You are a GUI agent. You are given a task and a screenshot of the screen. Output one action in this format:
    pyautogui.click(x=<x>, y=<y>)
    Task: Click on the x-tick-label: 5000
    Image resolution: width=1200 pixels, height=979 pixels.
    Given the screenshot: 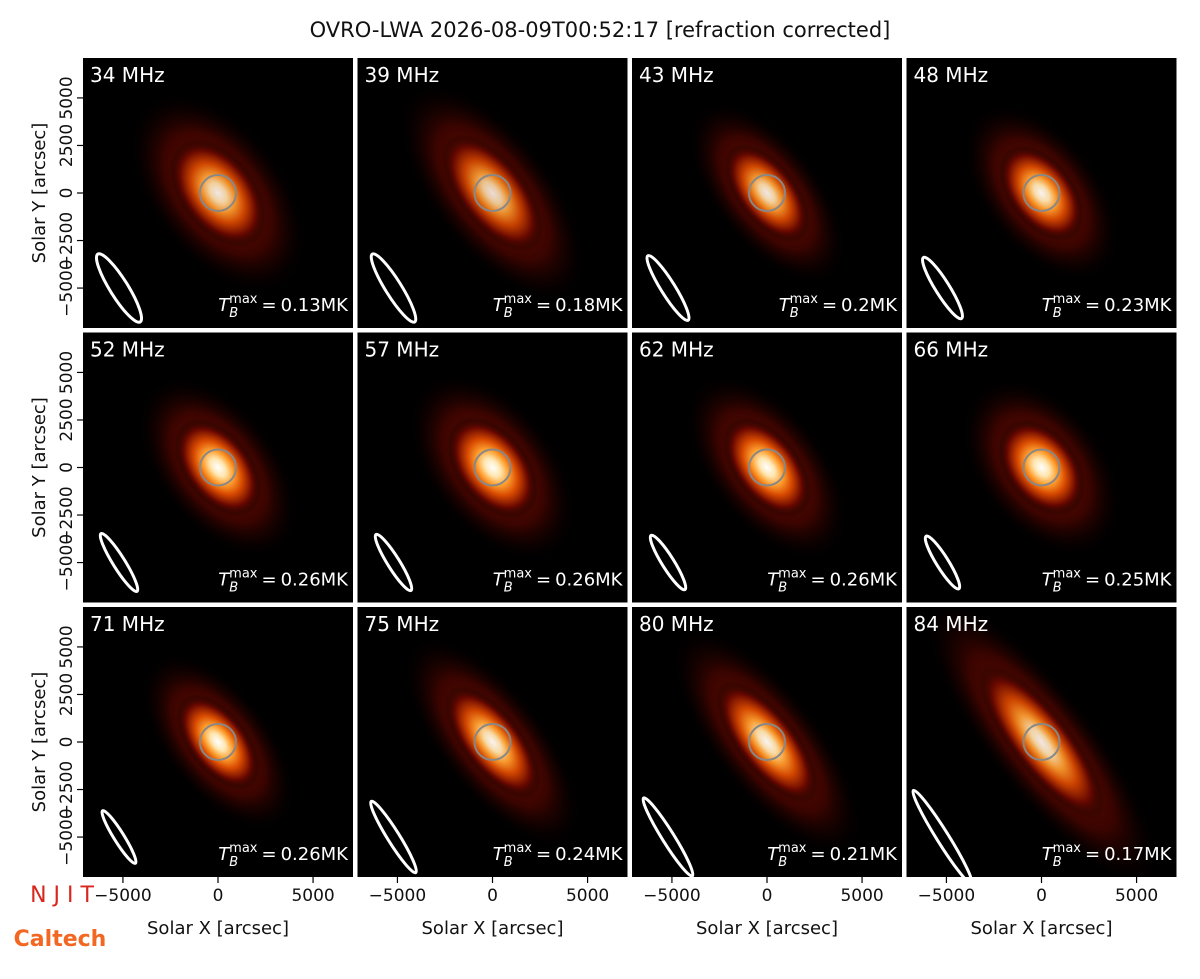 What is the action you would take?
    pyautogui.click(x=312, y=896)
    